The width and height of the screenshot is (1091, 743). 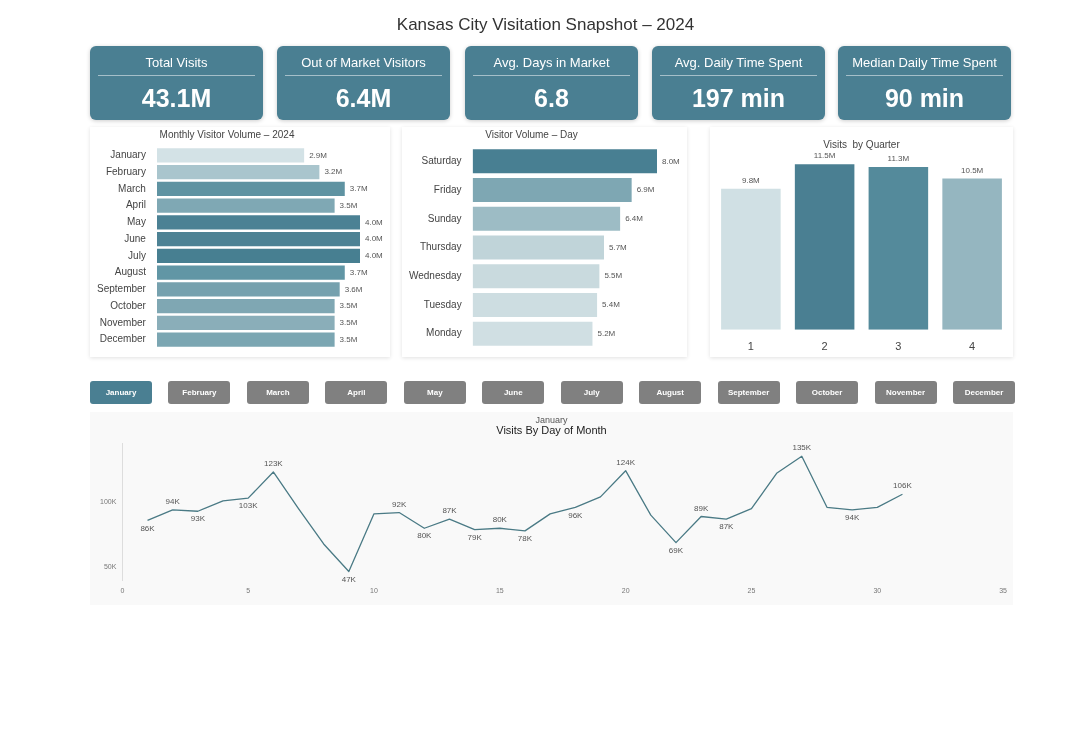 What do you see at coordinates (898, 159) in the screenshot?
I see `data-label: 11.3M` at bounding box center [898, 159].